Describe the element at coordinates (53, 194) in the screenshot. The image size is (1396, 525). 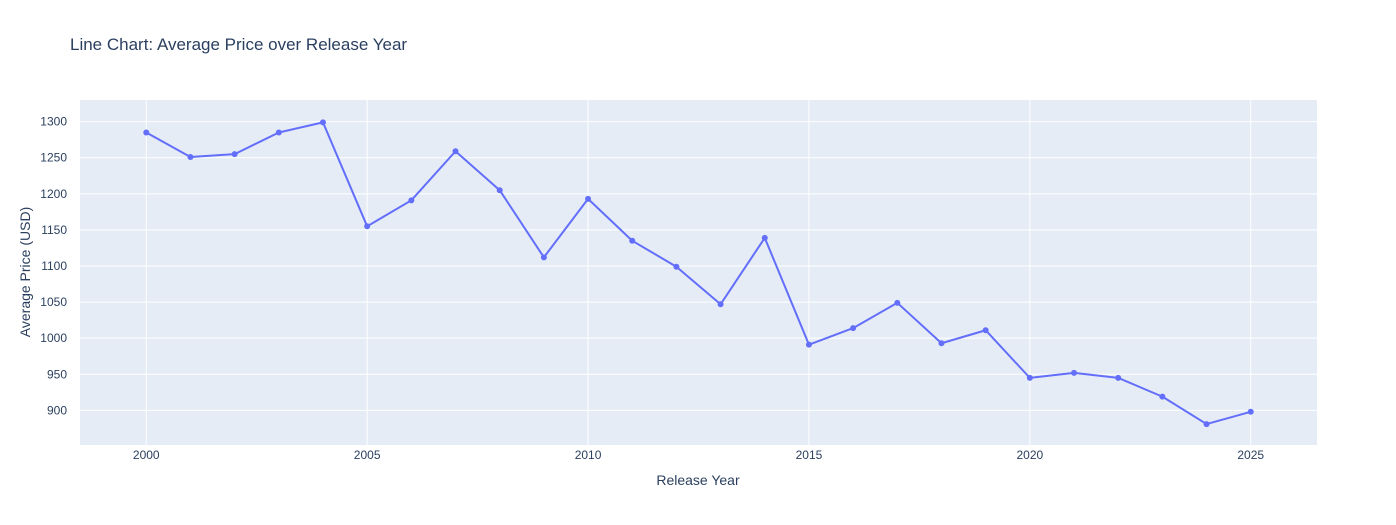
I see `y-tick-label: 1200` at that location.